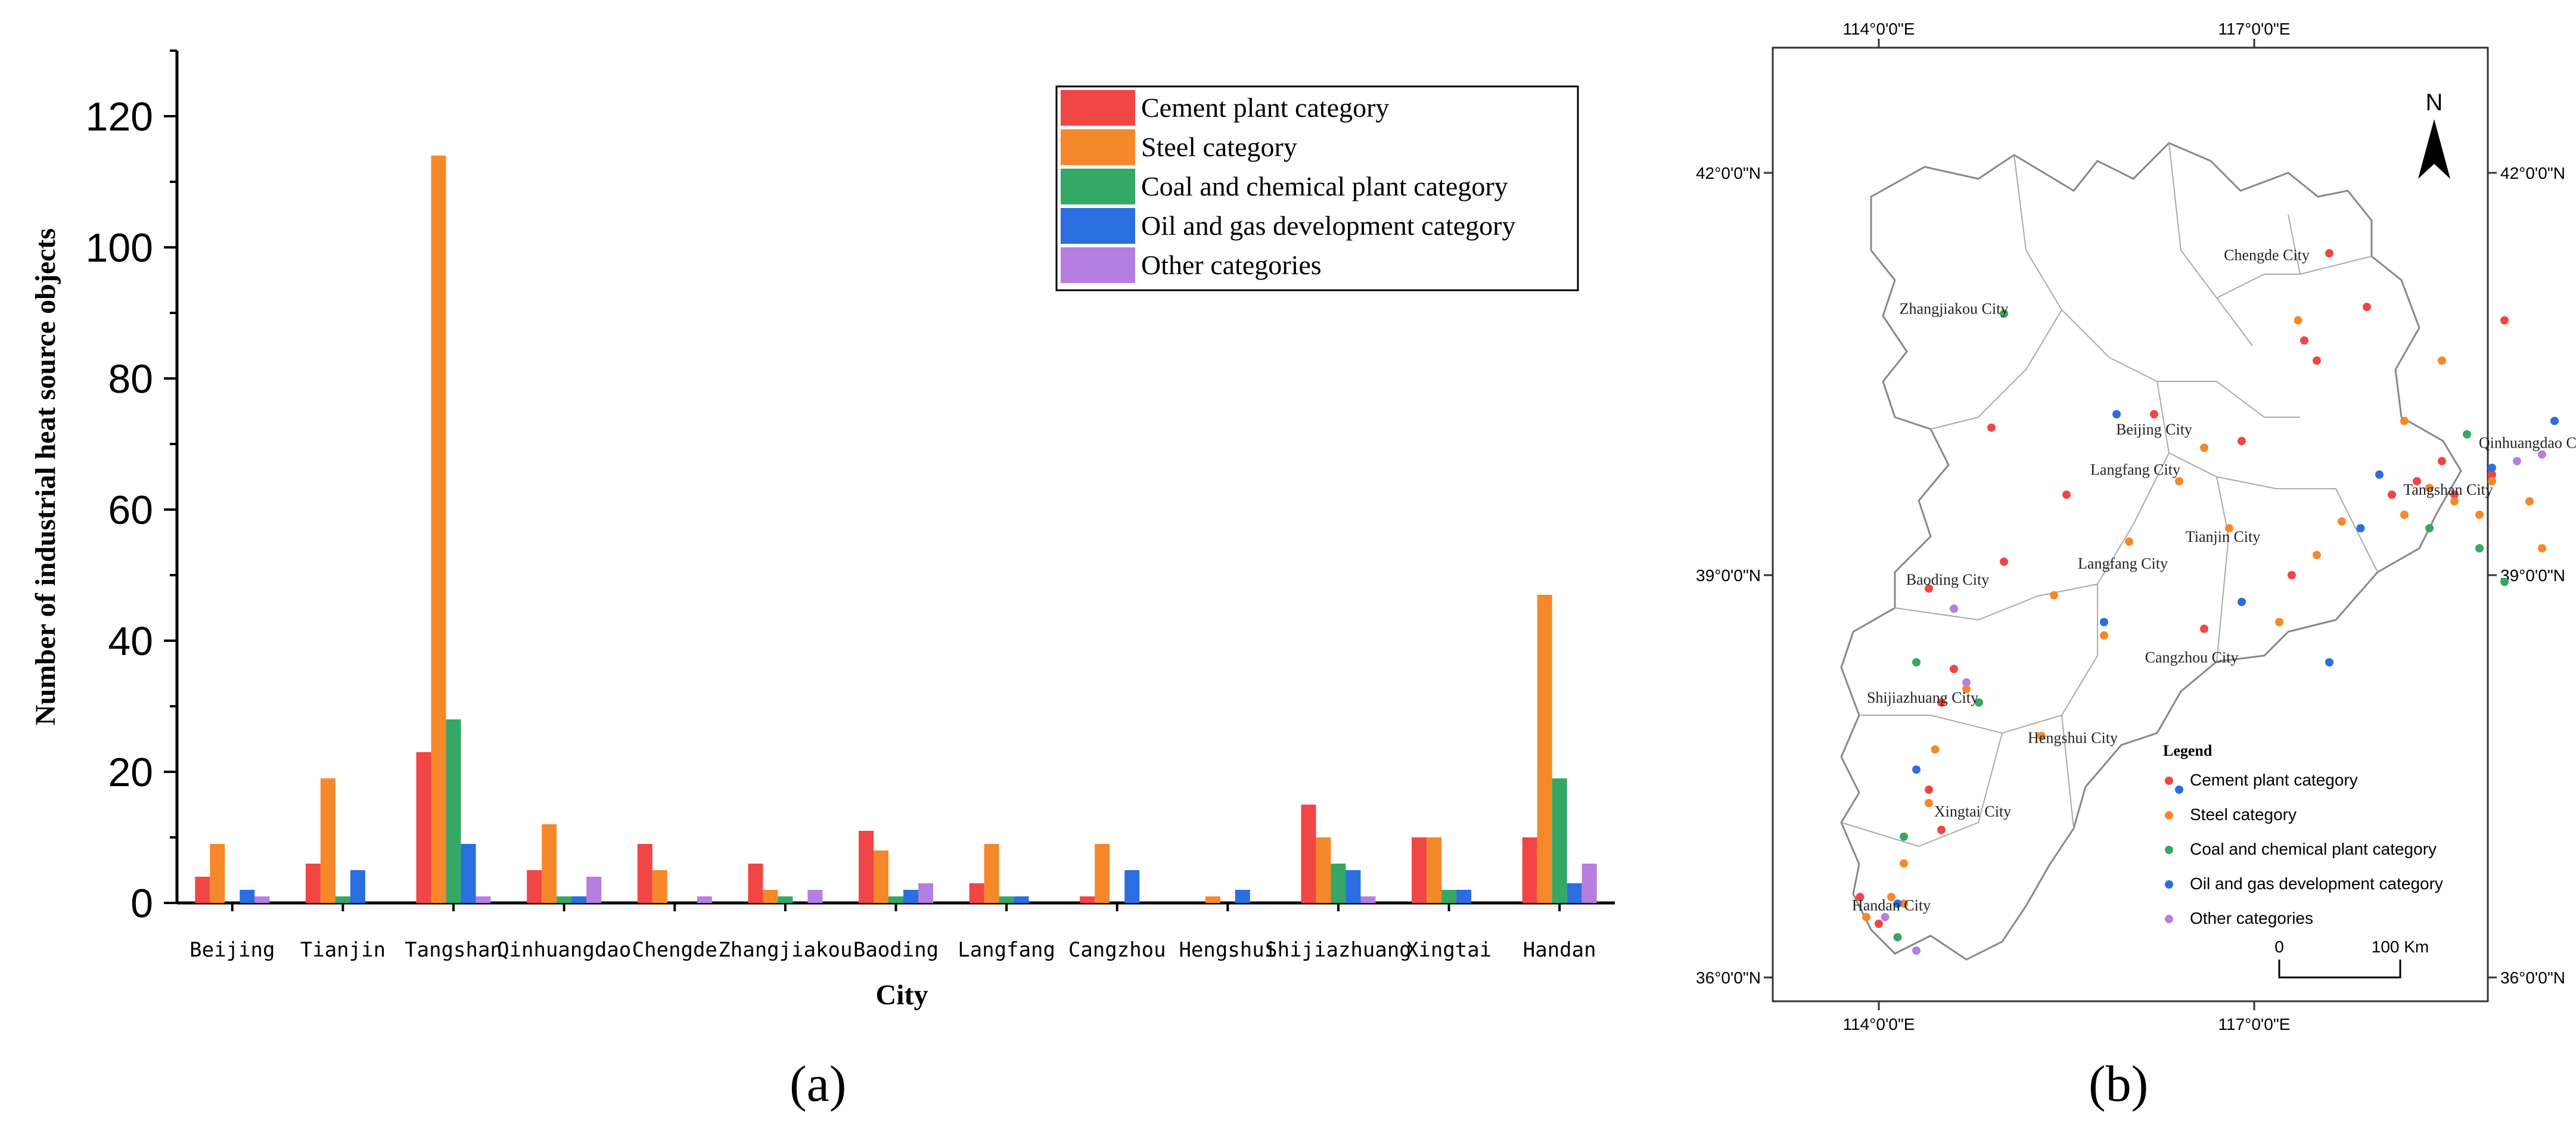 This screenshot has width=2576, height=1133. What do you see at coordinates (1728, 978) in the screenshot?
I see `lat-label-left: 36°0'0"N` at bounding box center [1728, 978].